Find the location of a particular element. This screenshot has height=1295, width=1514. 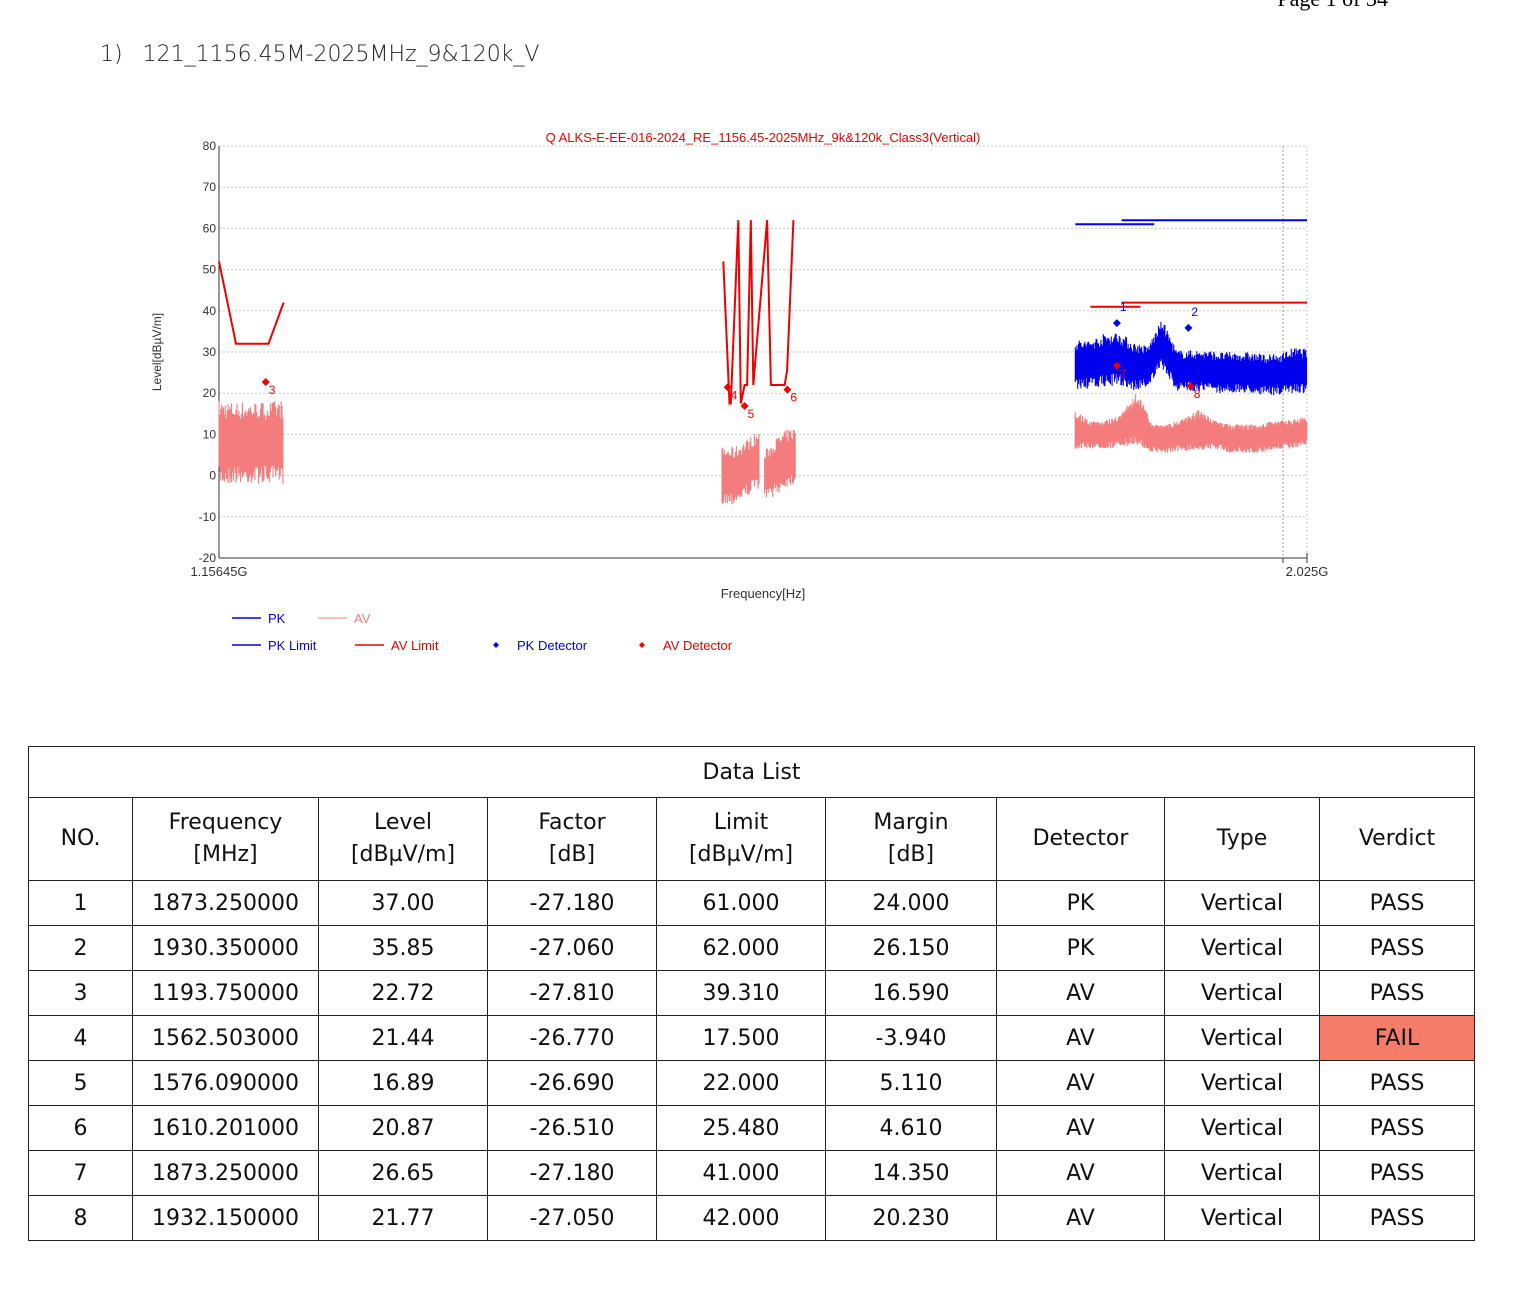

y-tick-label: 60 is located at coordinates (210, 228).